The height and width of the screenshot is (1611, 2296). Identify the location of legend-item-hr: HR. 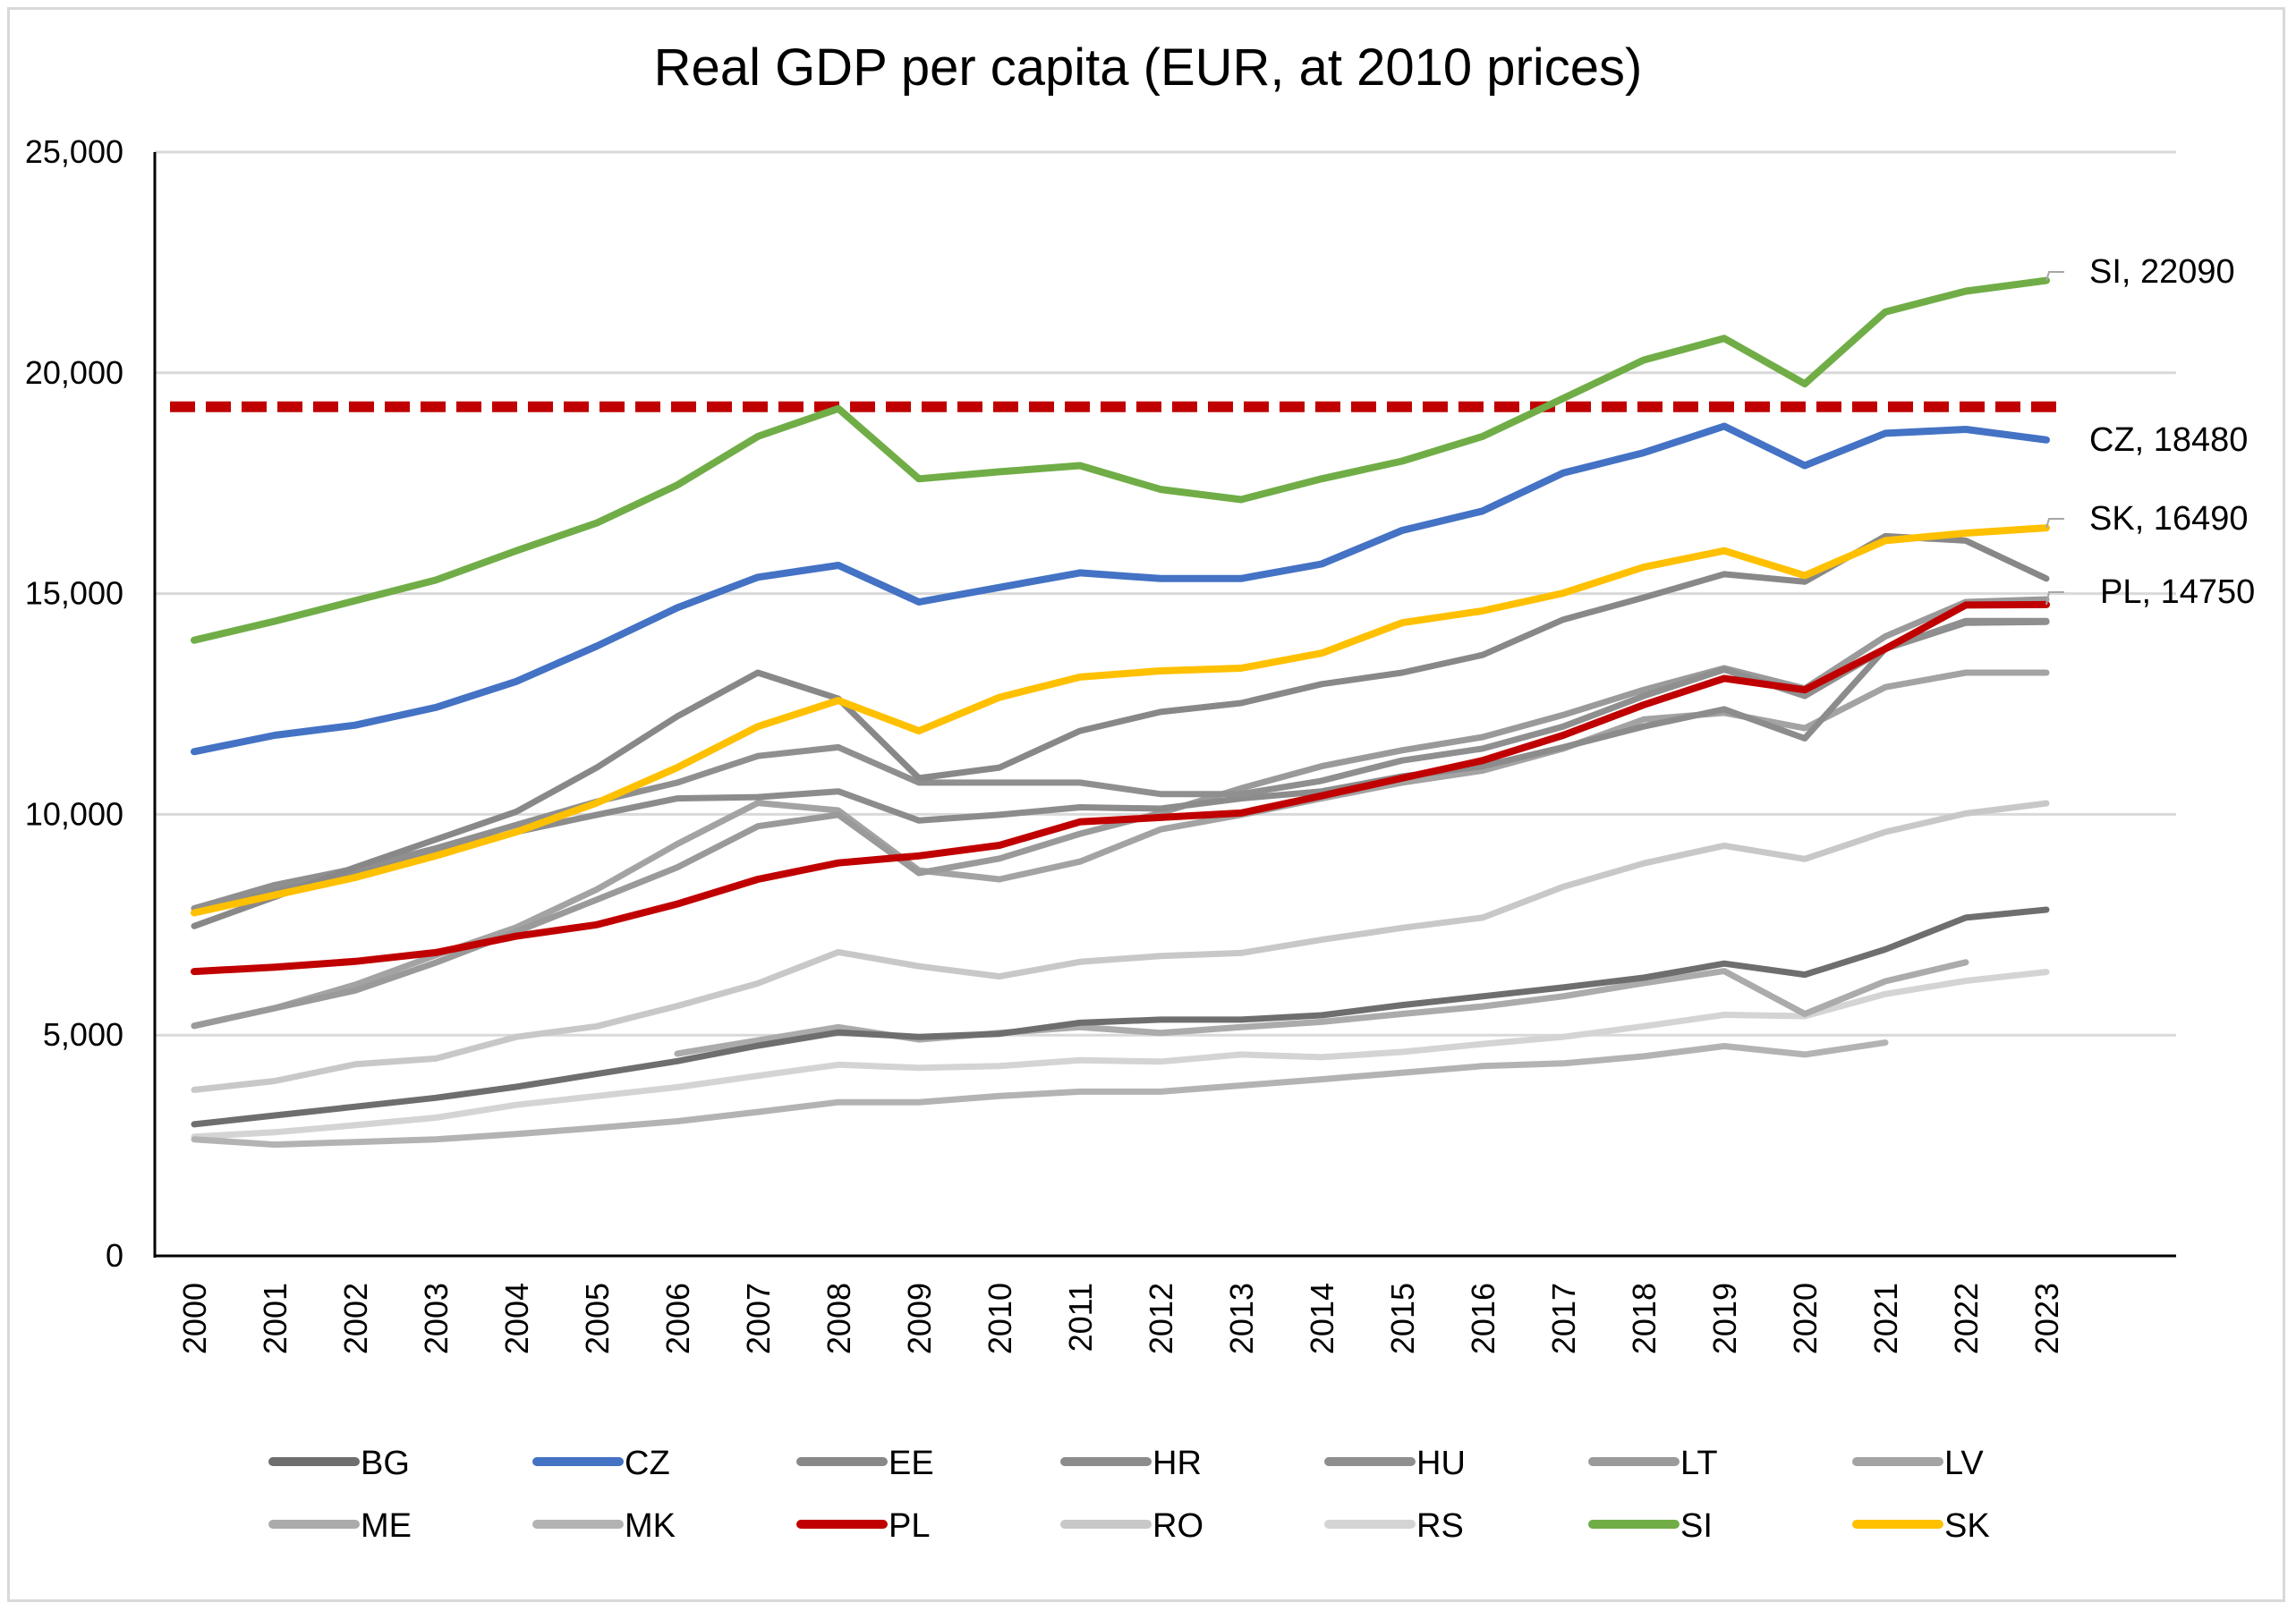
(1131, 1463).